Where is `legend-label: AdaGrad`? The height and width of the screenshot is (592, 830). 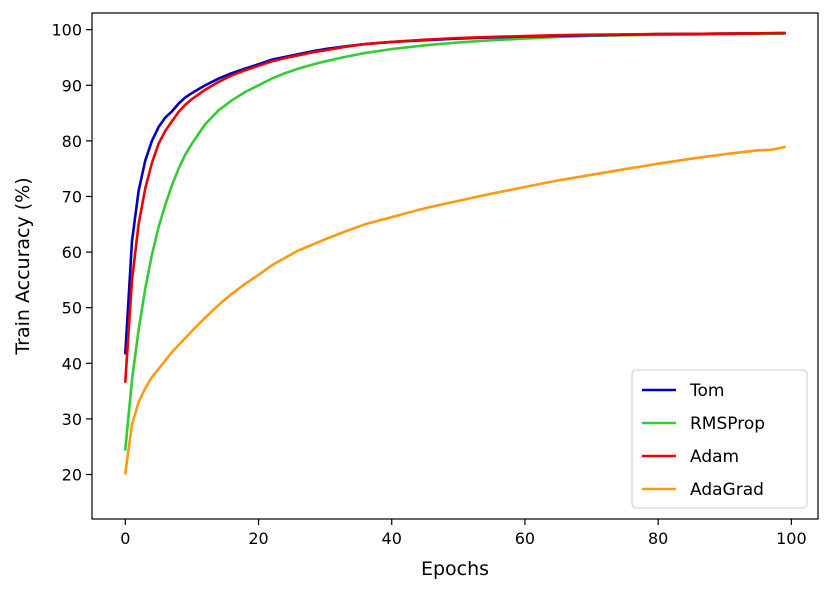 legend-label: AdaGrad is located at coordinates (727, 490).